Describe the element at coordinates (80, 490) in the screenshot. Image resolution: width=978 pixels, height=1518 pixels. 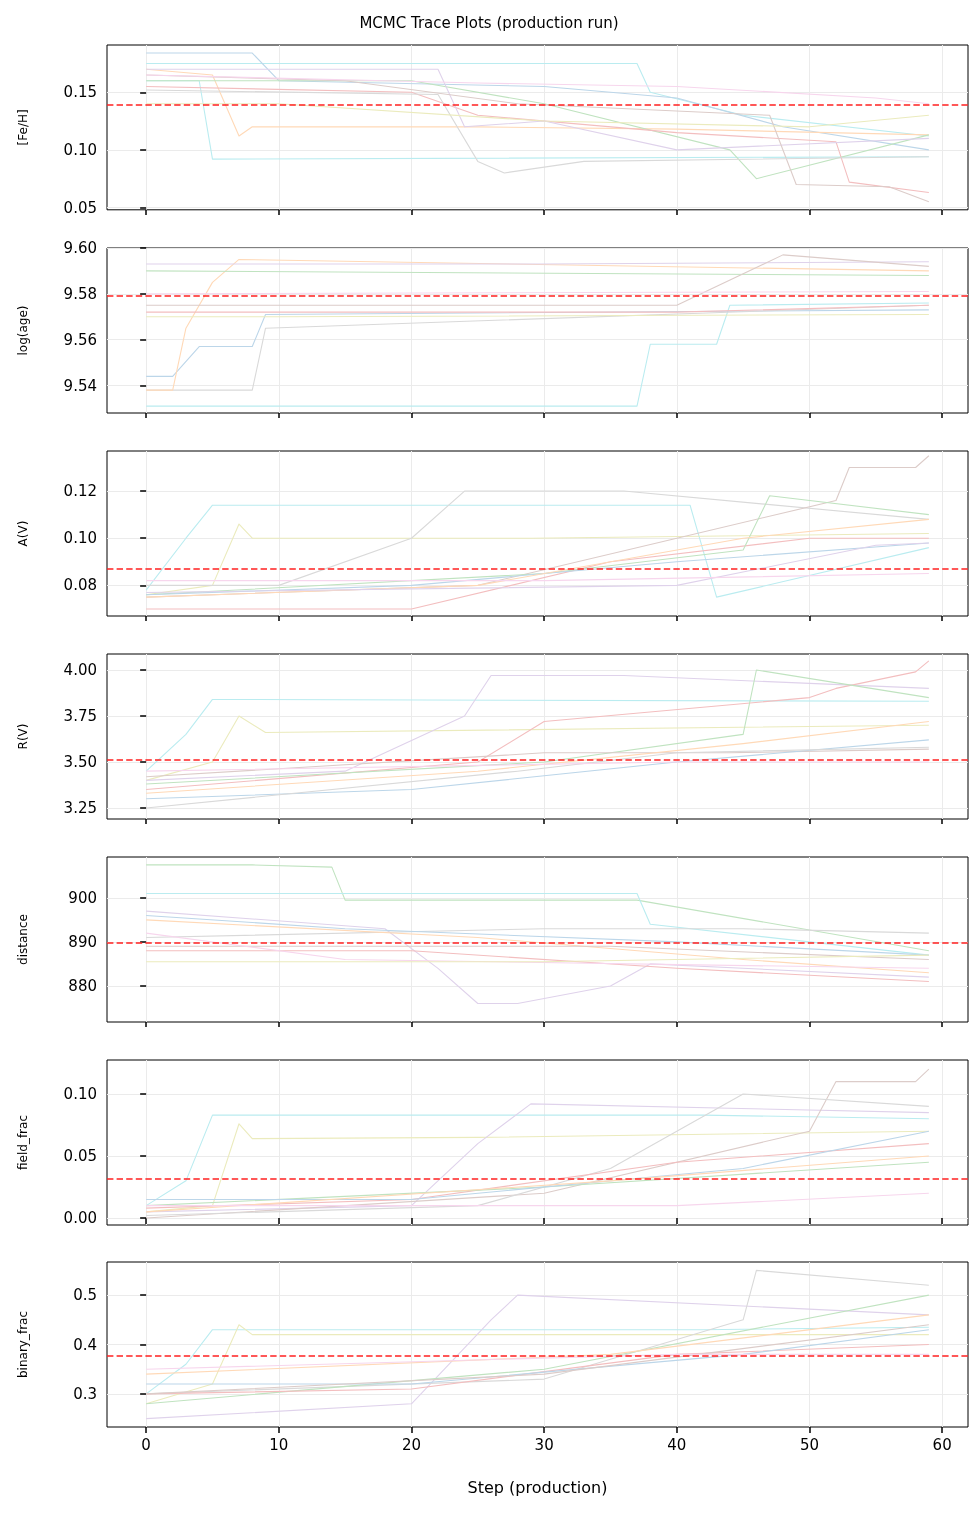
I see `y-tick-label: 0.12` at that location.